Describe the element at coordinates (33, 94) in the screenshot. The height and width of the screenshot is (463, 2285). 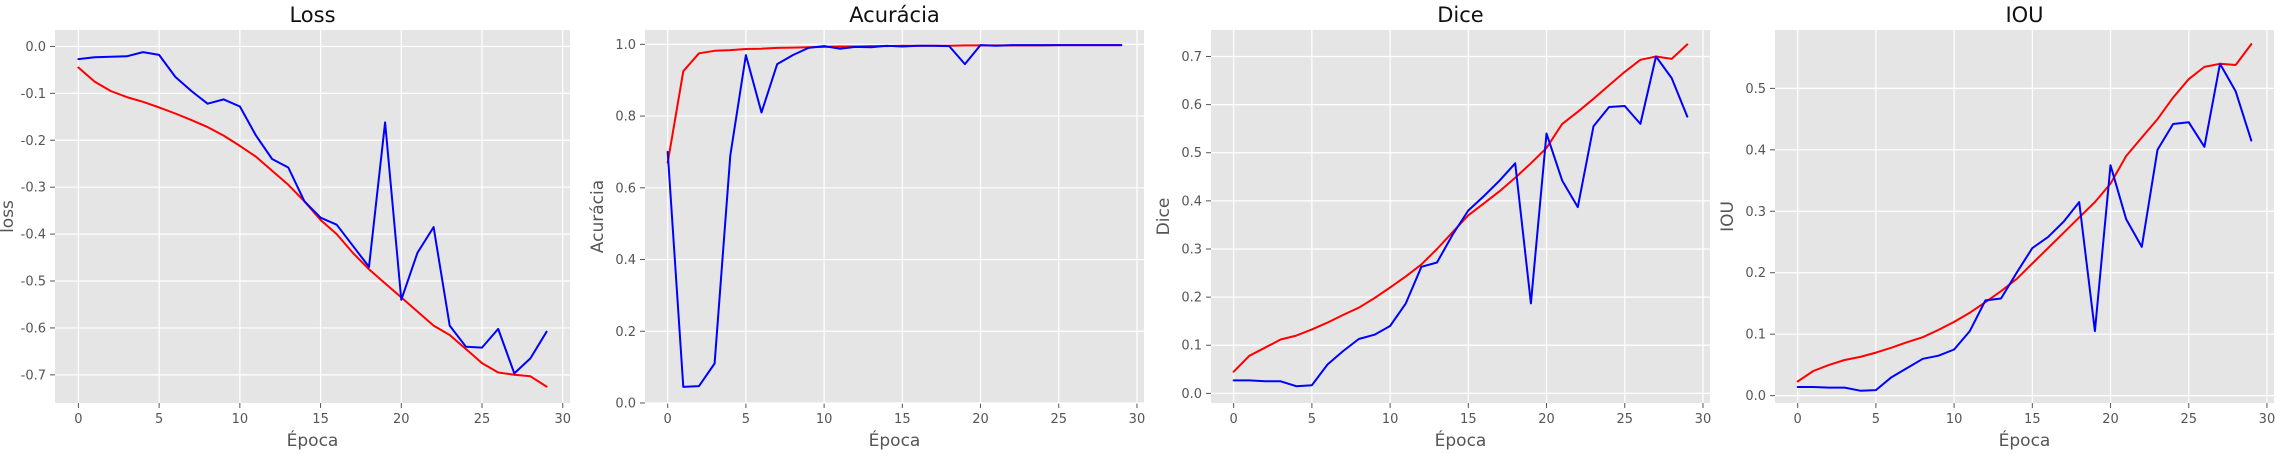
I see `y-tick-label: -0.1` at that location.